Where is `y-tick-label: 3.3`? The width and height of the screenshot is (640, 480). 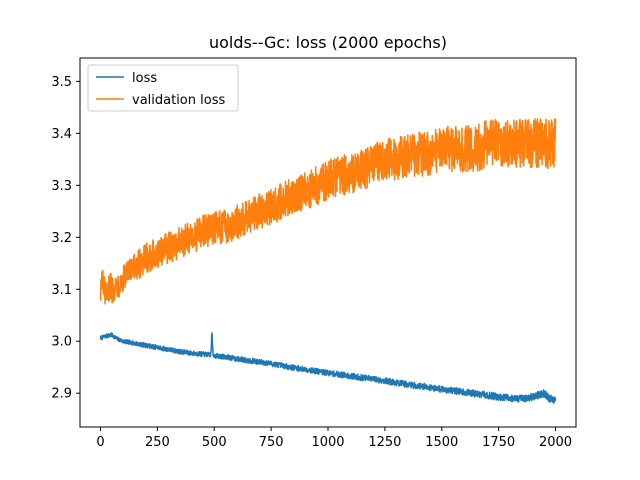
y-tick-label: 3.3 is located at coordinates (61, 186).